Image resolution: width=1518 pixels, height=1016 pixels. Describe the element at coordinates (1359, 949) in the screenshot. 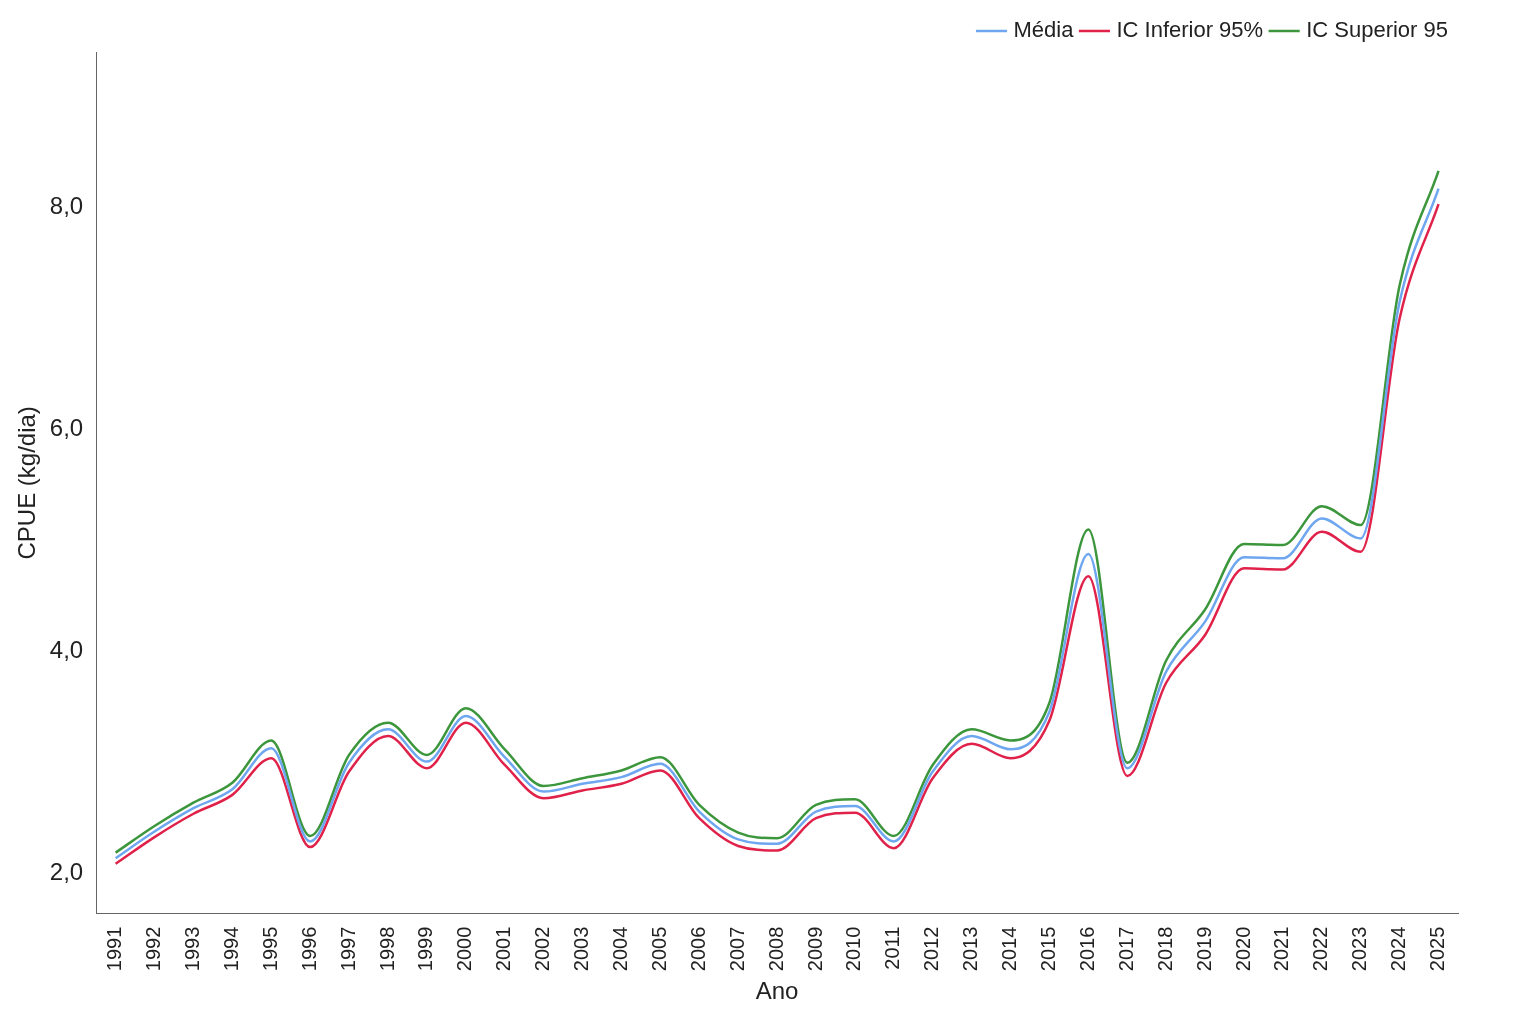

I see `x-tick-label: 2023` at that location.